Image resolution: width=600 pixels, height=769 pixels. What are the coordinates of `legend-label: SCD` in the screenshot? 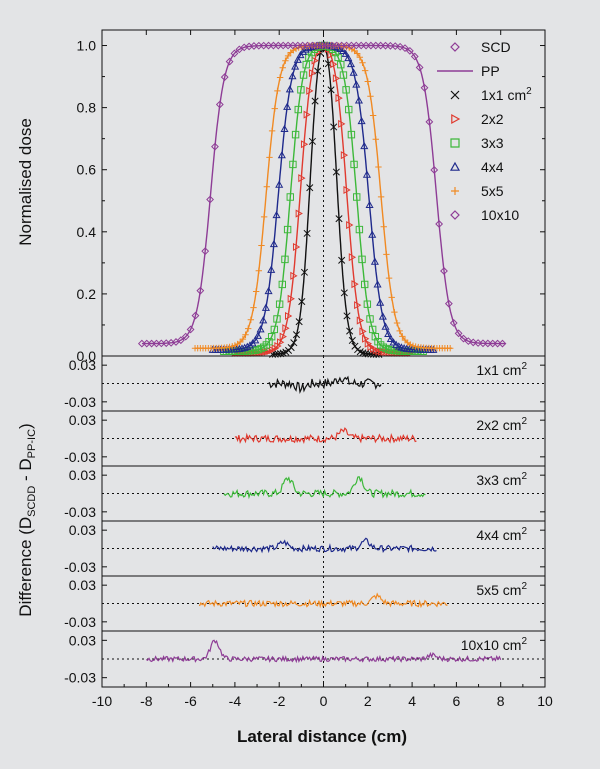 It's located at (496, 47).